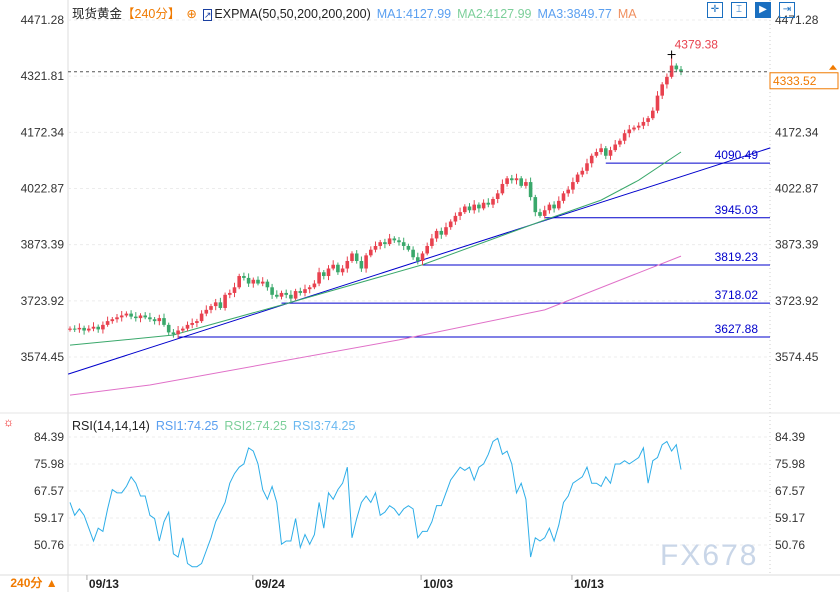 The height and width of the screenshot is (592, 840). What do you see at coordinates (574, 14) in the screenshot?
I see `ma3-value: MA3:3849.77` at bounding box center [574, 14].